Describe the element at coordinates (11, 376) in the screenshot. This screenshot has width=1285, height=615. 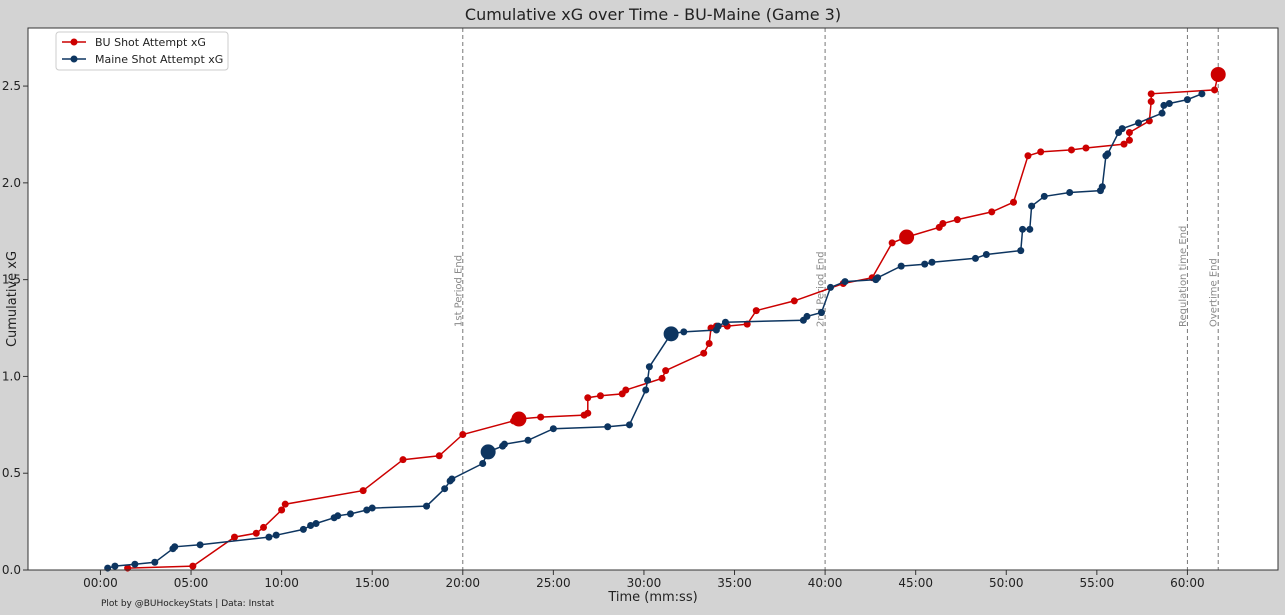
I see `y-tick-label: 1.0` at that location.